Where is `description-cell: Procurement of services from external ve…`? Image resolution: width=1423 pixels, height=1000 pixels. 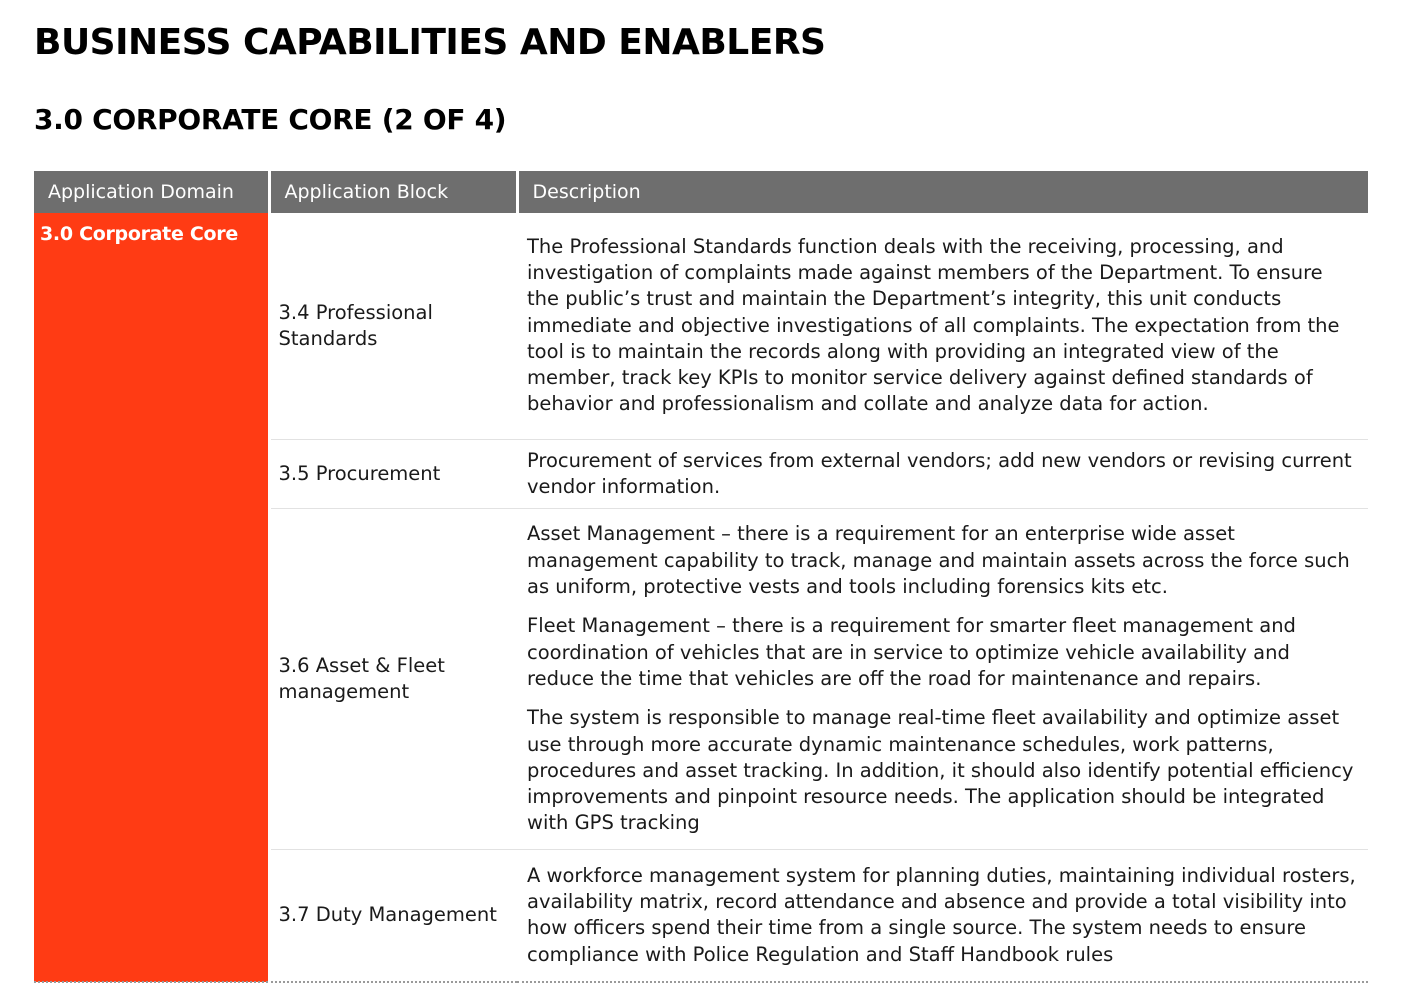
description-cell: Procurement of services from external ve… is located at coordinates (942, 474).